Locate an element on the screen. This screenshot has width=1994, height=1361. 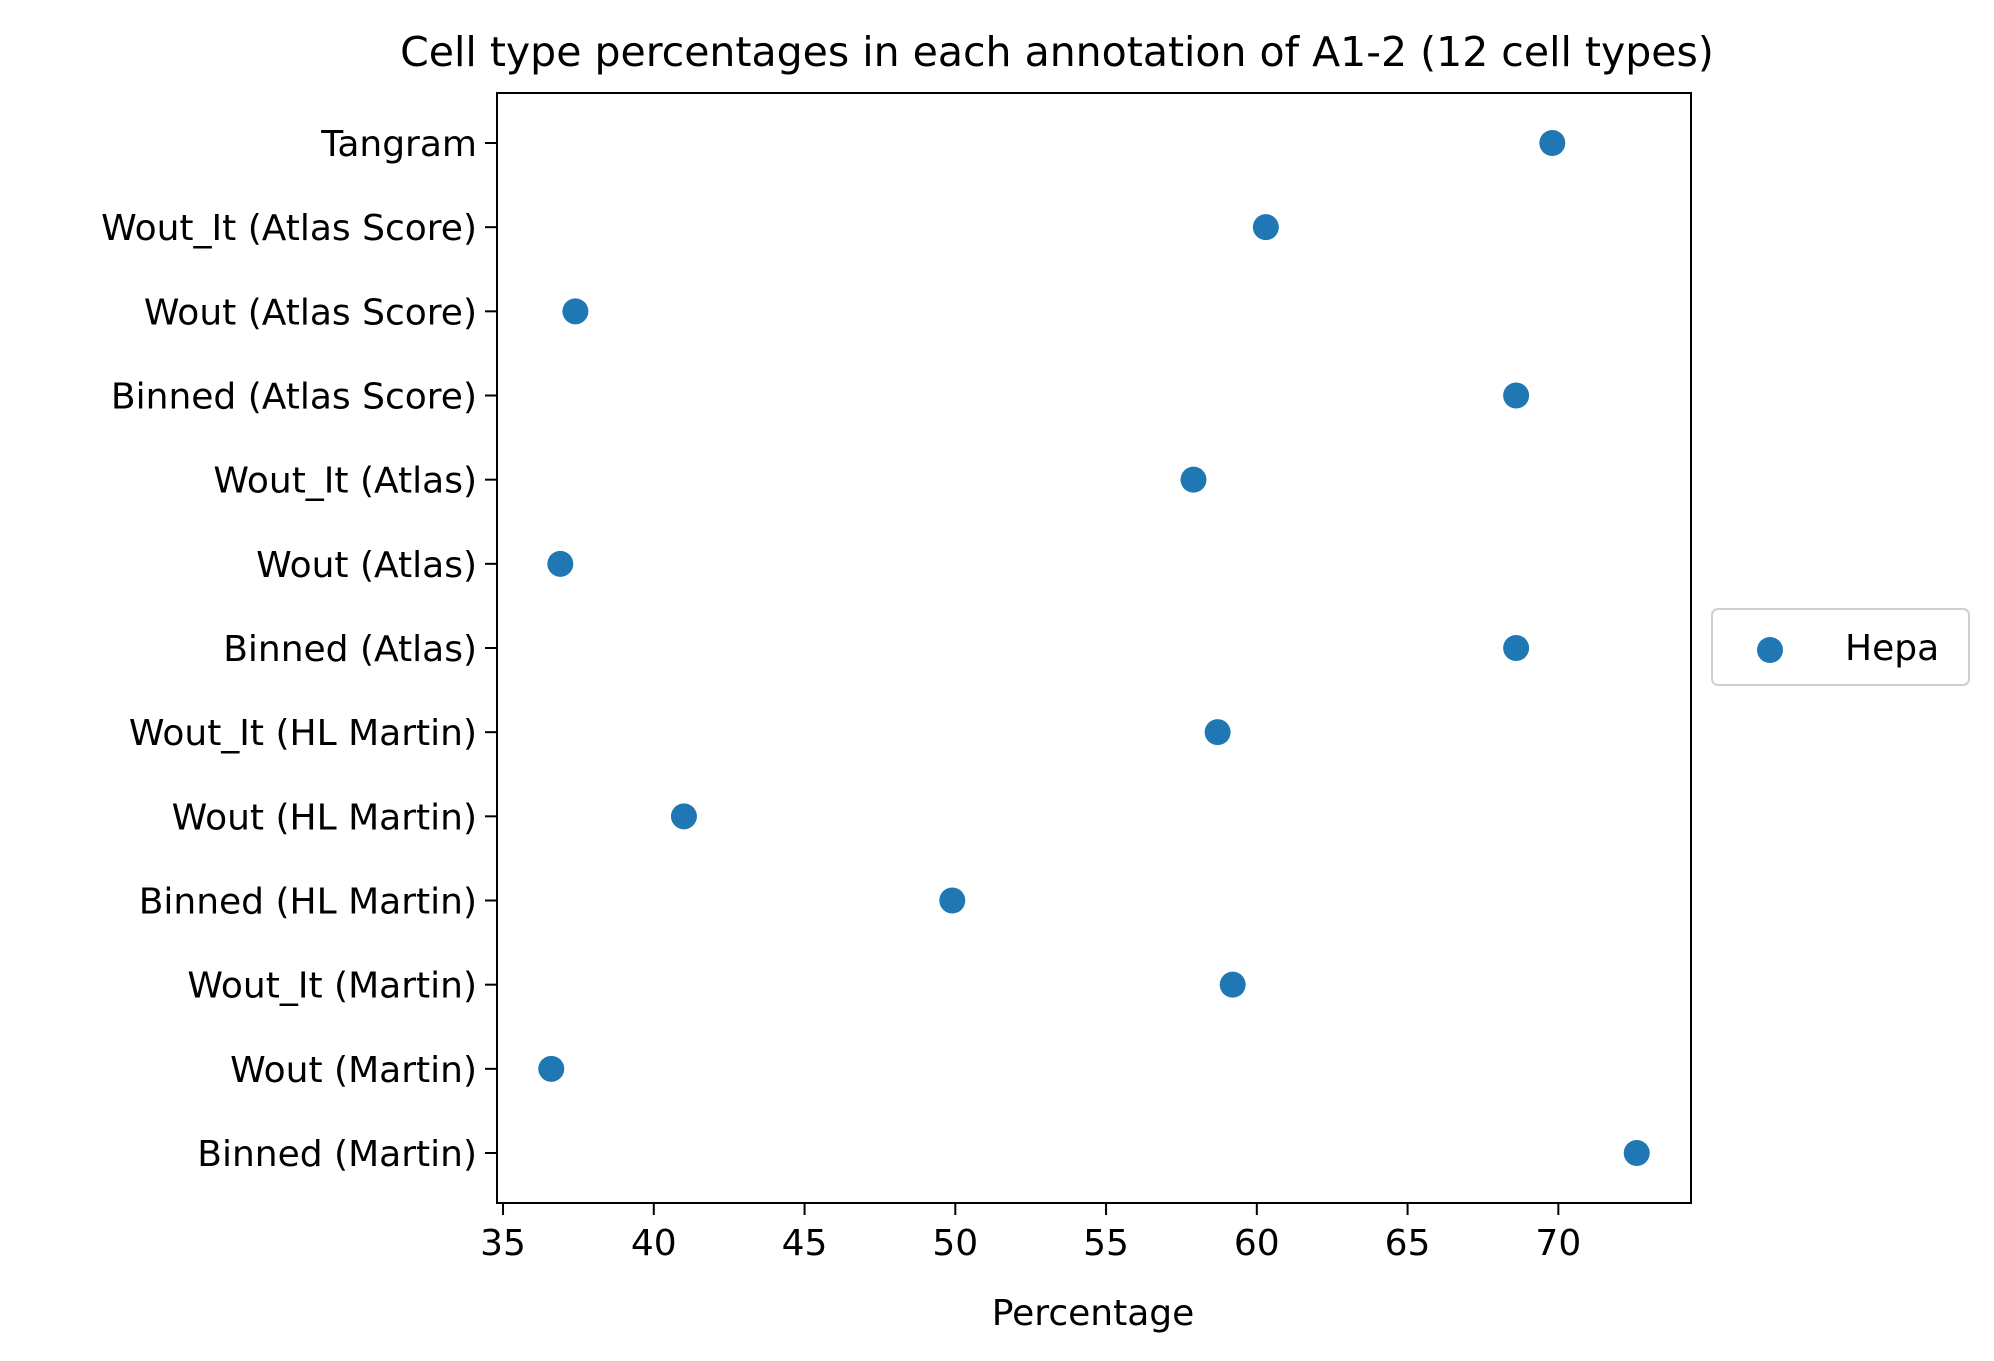
x-tick-label: 40 is located at coordinates (654, 1243).